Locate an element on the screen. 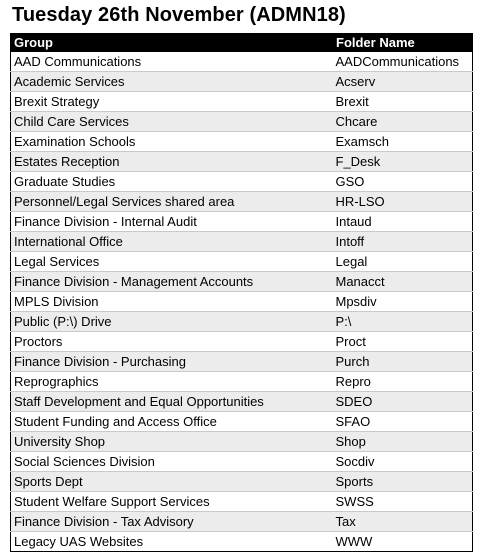 This screenshot has width=485, height=559. table-row: Public (P:\) Drive P:\ is located at coordinates (241, 321).